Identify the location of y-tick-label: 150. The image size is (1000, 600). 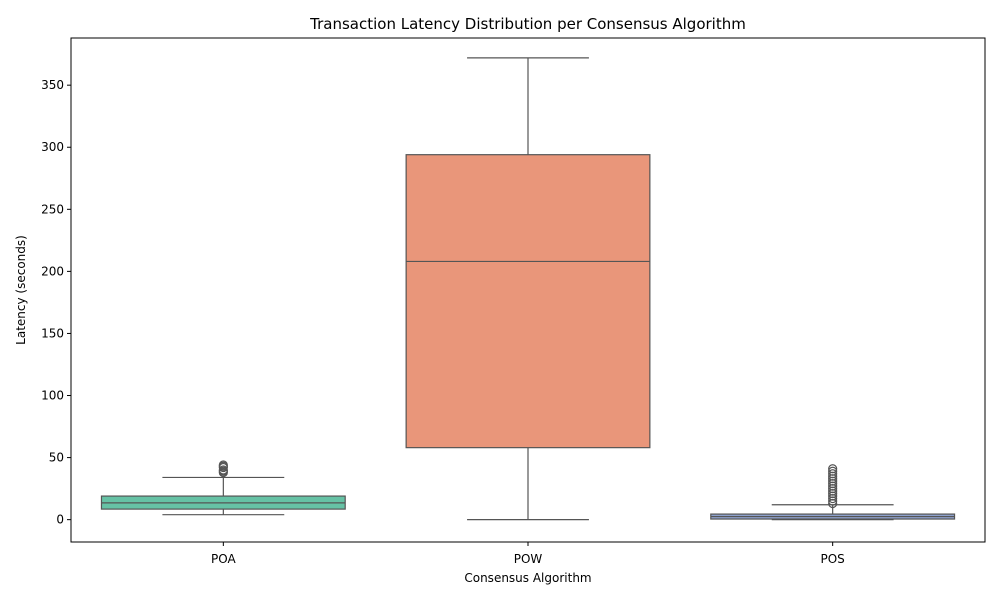
(52, 333).